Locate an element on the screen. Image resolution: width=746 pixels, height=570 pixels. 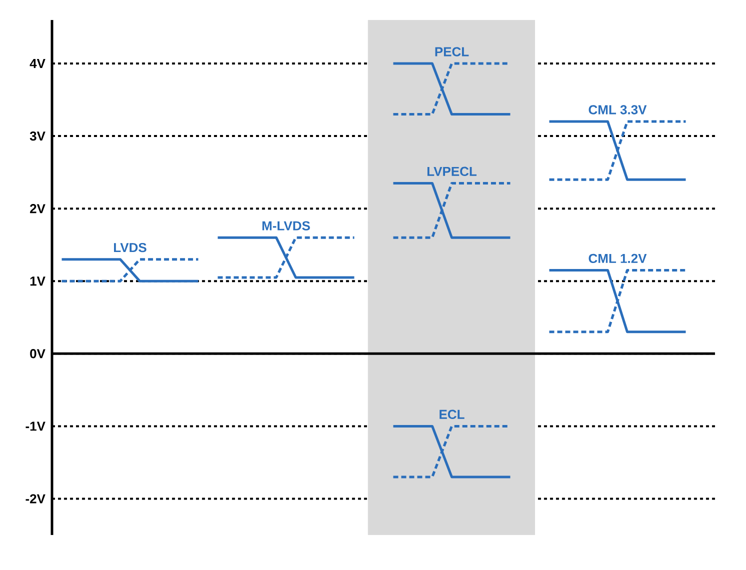
series-label: CML 3.3V is located at coordinates (617, 109).